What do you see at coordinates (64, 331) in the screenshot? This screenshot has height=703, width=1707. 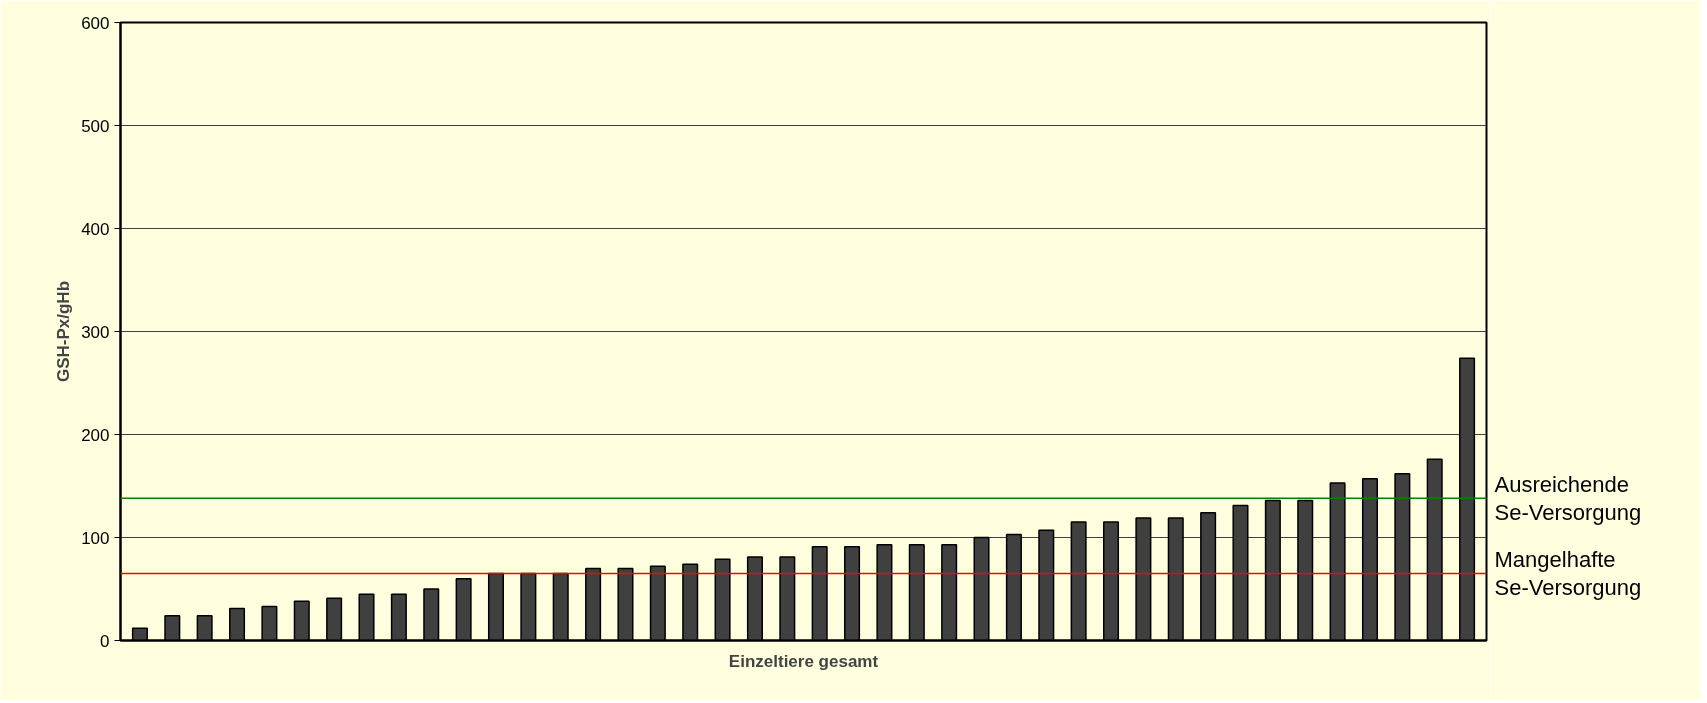 I see `y-axis-title: GSH-Px/gHb` at bounding box center [64, 331].